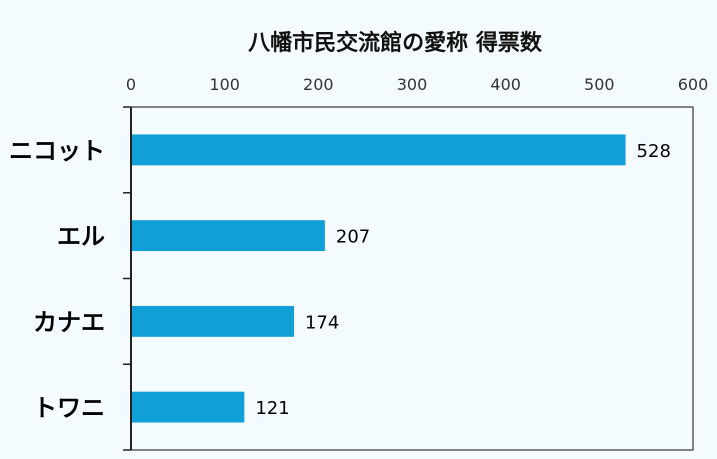  What do you see at coordinates (57, 151) in the screenshot?
I see `category-label: ニコット` at bounding box center [57, 151].